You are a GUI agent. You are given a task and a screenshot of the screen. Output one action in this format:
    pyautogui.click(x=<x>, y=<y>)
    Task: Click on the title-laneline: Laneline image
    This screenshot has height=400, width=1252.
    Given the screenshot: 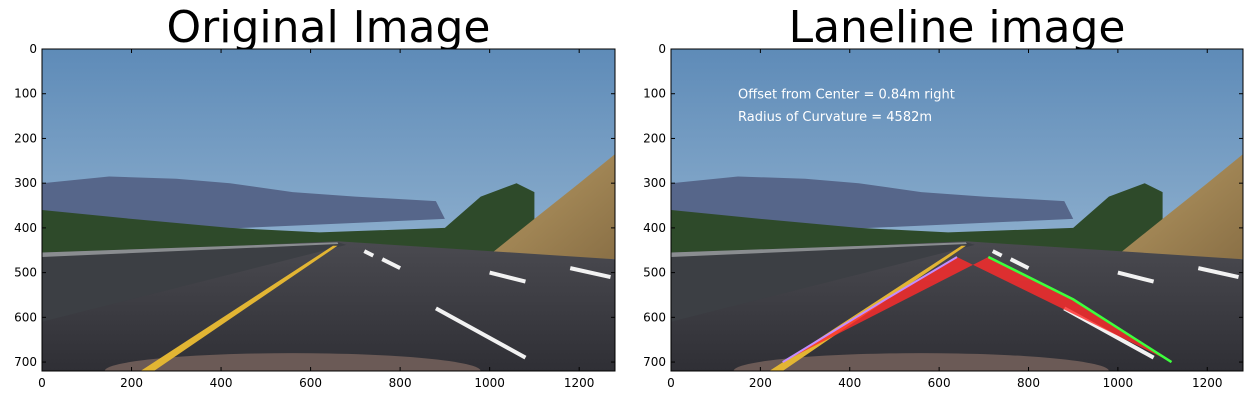 What is the action you would take?
    pyautogui.click(x=957, y=27)
    